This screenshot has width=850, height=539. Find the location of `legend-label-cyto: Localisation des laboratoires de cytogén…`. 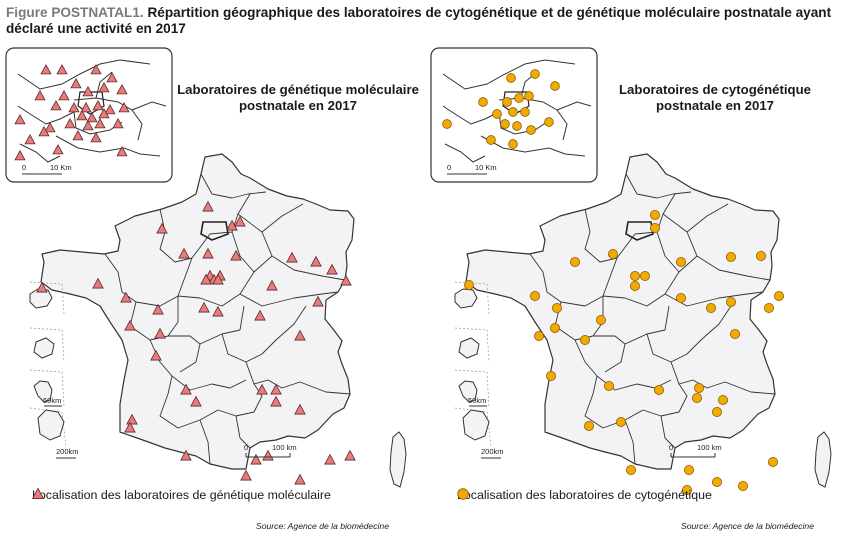

legend-label-cyto: Localisation des laboratoires de cytogén… is located at coordinates (584, 495).